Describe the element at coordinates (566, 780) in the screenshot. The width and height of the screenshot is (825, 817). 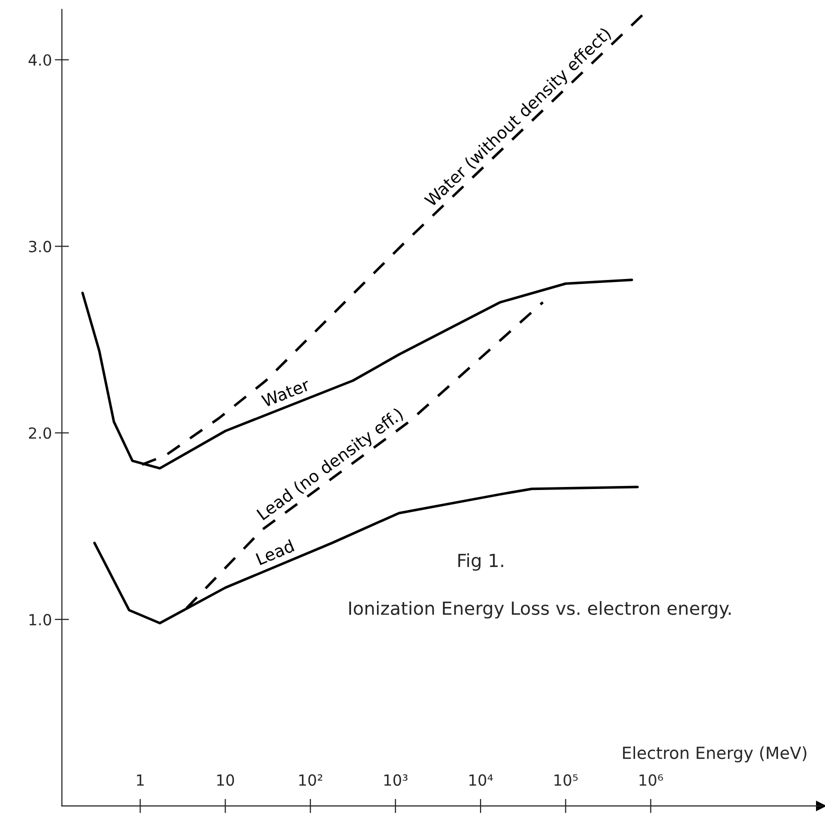
I see `x-tick-label: 10⁵` at that location.